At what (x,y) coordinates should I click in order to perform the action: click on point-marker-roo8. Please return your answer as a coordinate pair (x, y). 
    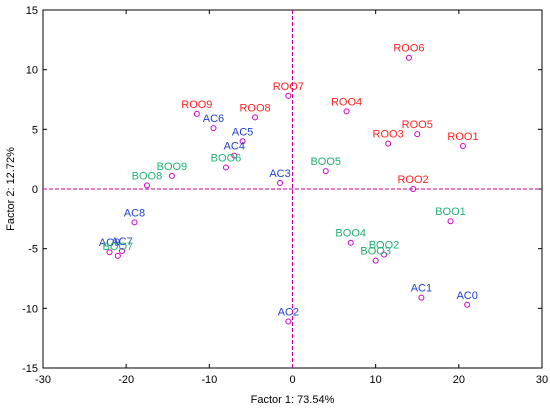
    Looking at the image, I should click on (255, 117).